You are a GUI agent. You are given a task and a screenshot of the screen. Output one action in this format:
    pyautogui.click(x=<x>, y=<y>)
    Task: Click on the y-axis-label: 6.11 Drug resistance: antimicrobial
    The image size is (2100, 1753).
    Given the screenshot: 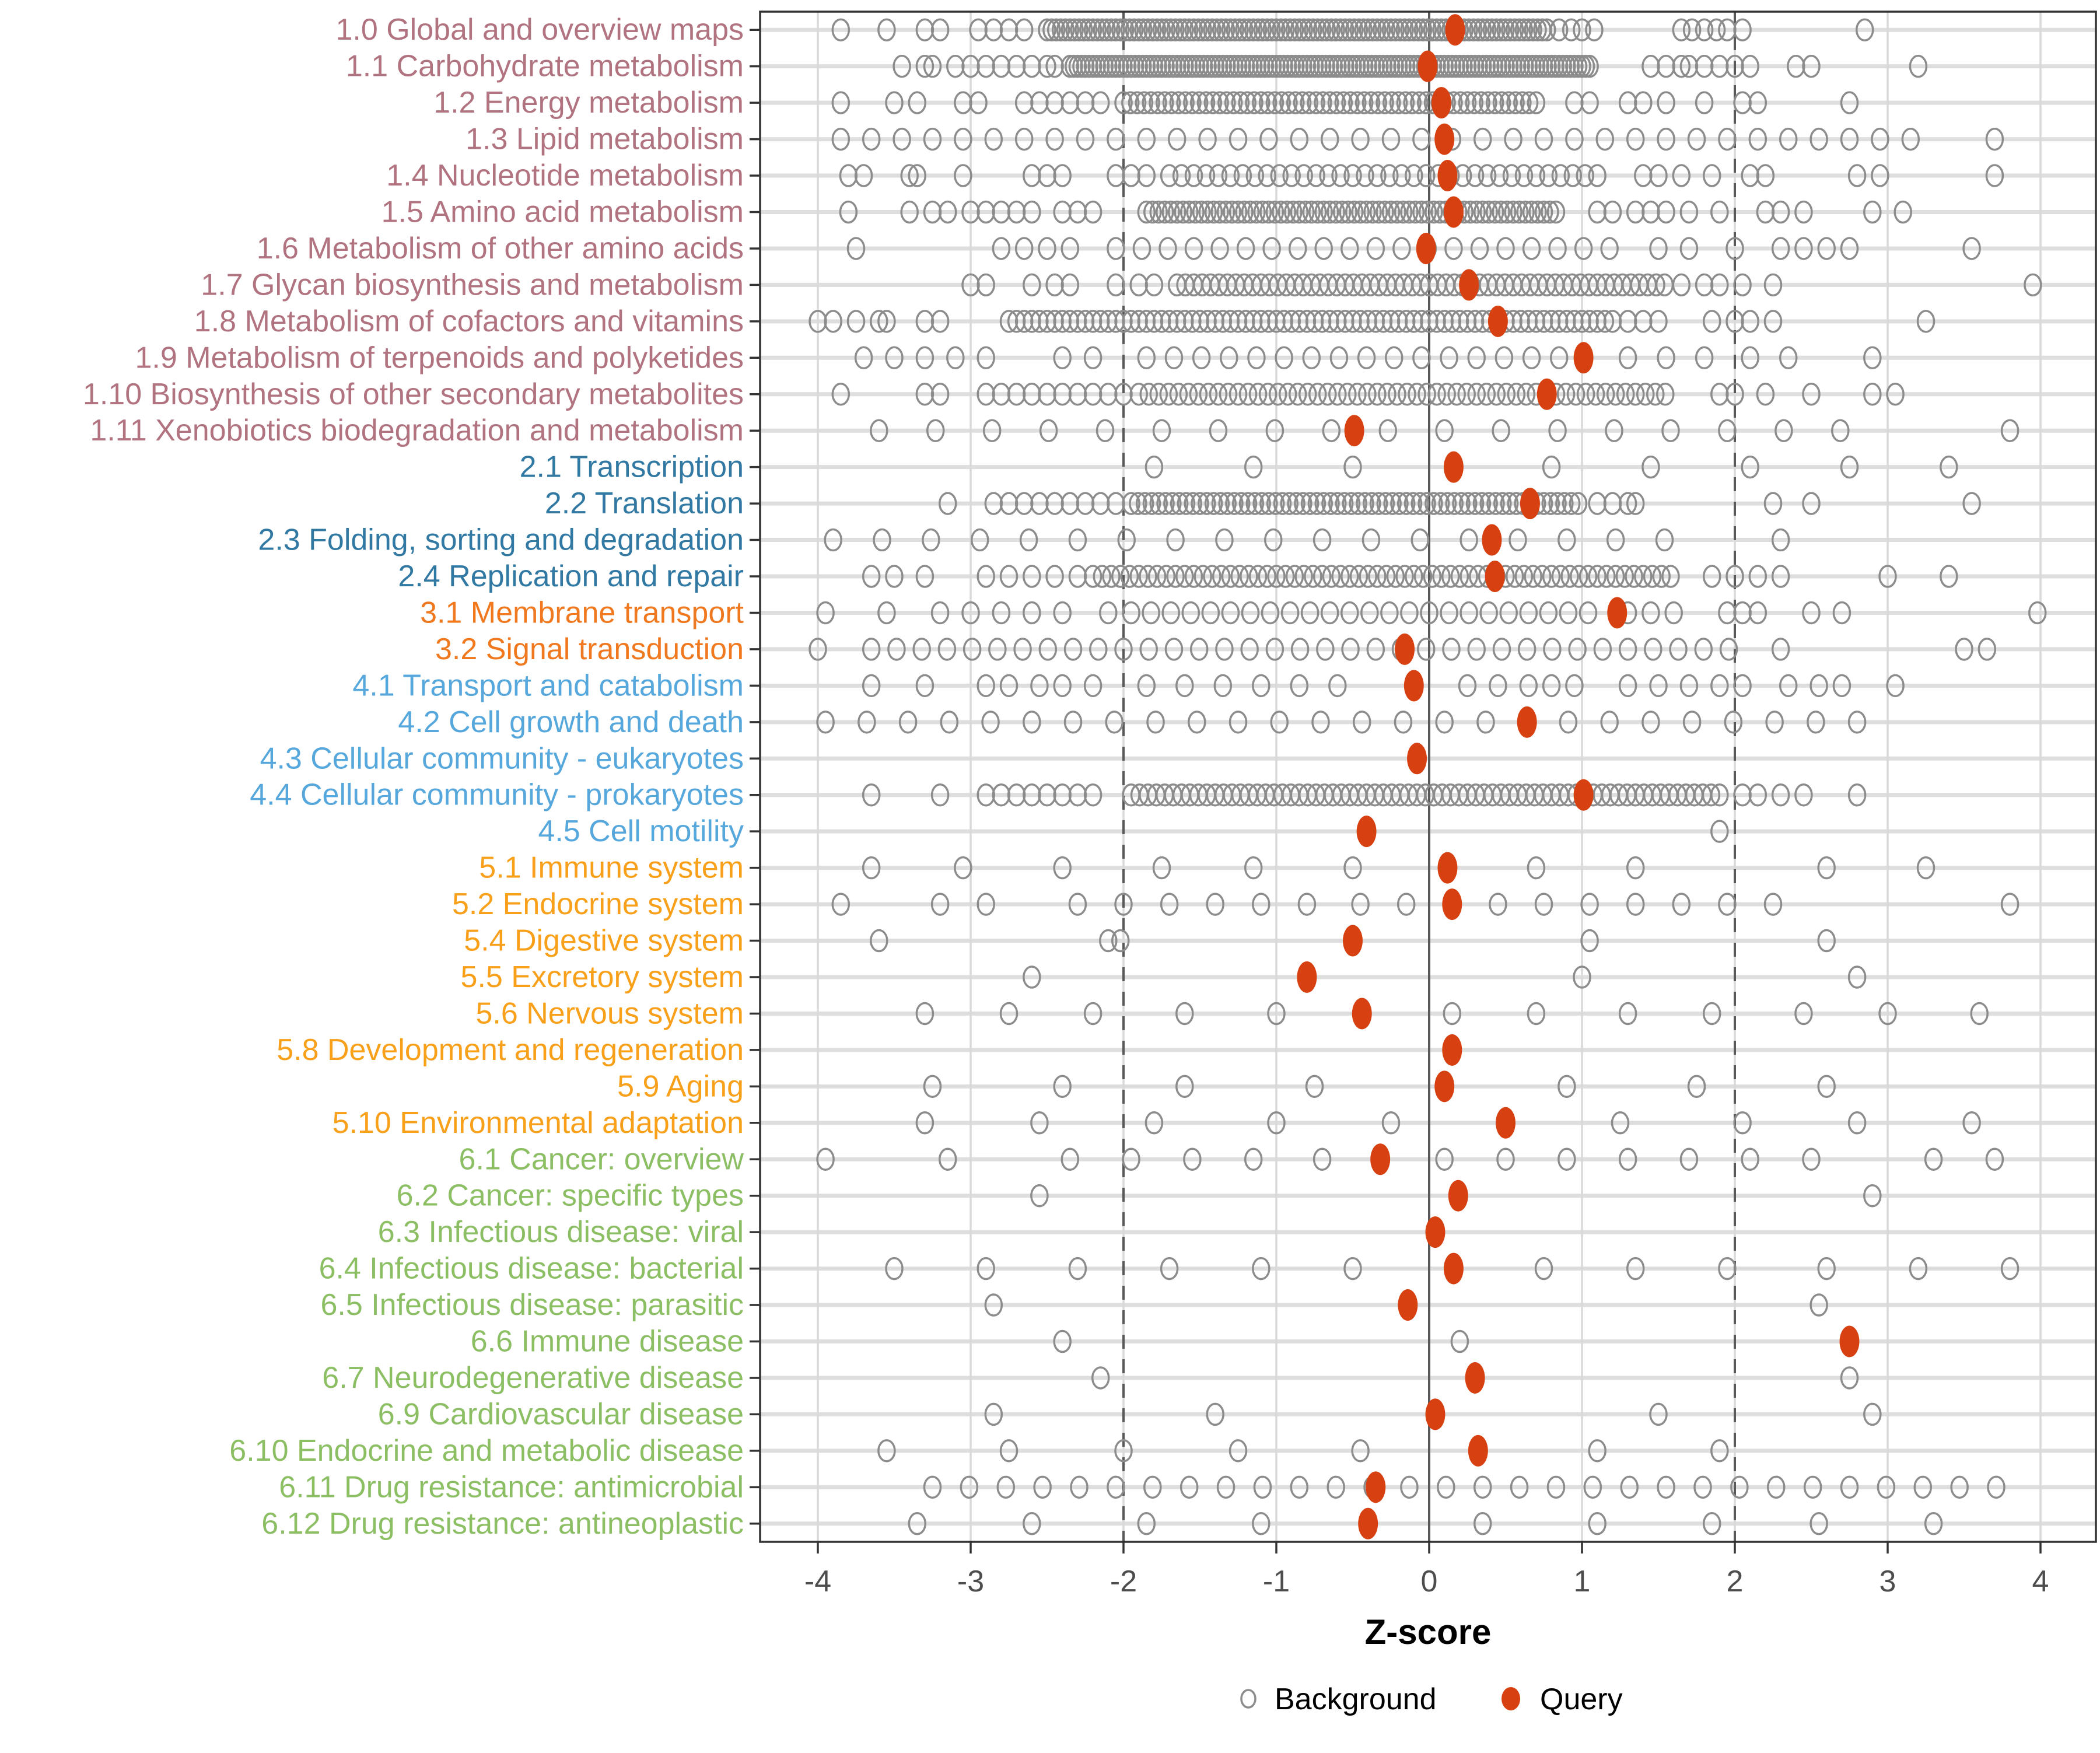 What is the action you would take?
    pyautogui.click(x=511, y=1487)
    